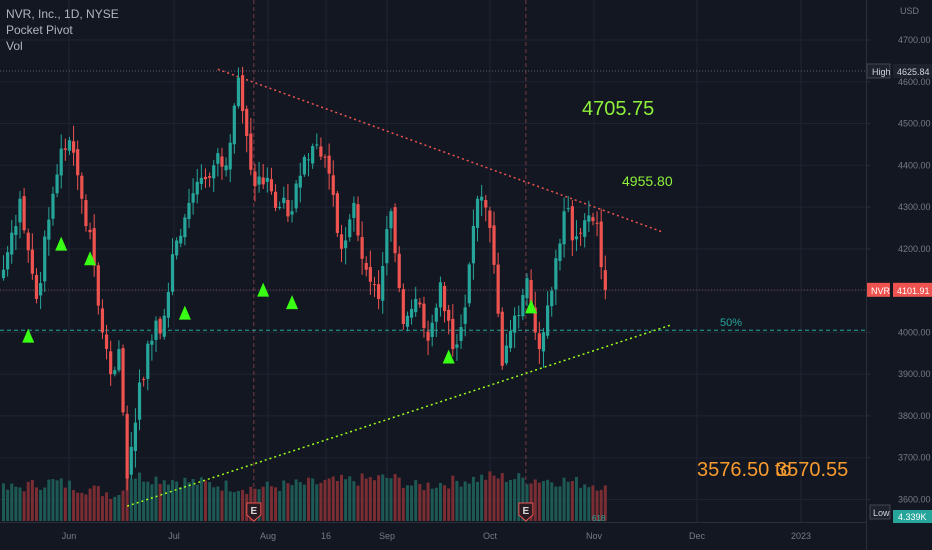 This screenshot has width=932, height=550. I want to click on volume-label: Vol, so click(14, 46).